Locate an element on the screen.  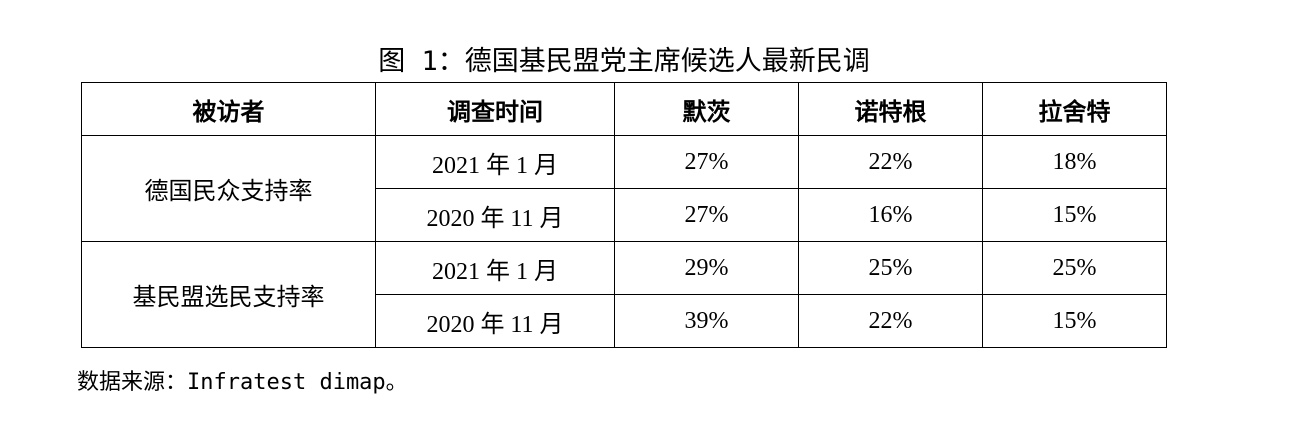
table-header-row: 被访者 调查时间 默茨 诺特根 拉舍特 is located at coordinates (624, 109).